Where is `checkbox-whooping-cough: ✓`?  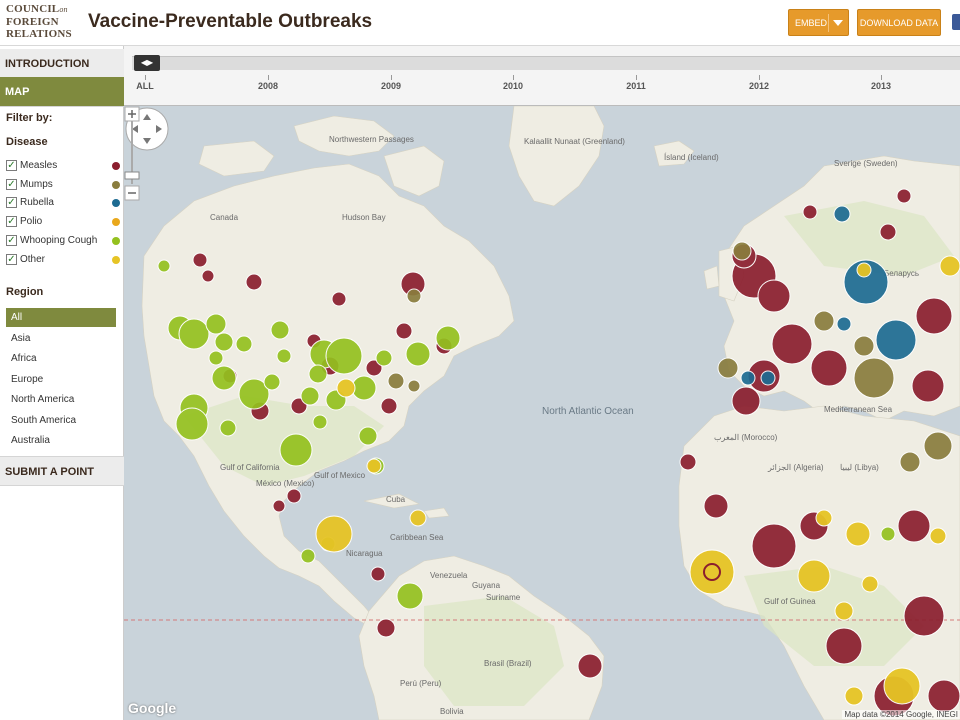 checkbox-whooping-cough: ✓ is located at coordinates (11, 240).